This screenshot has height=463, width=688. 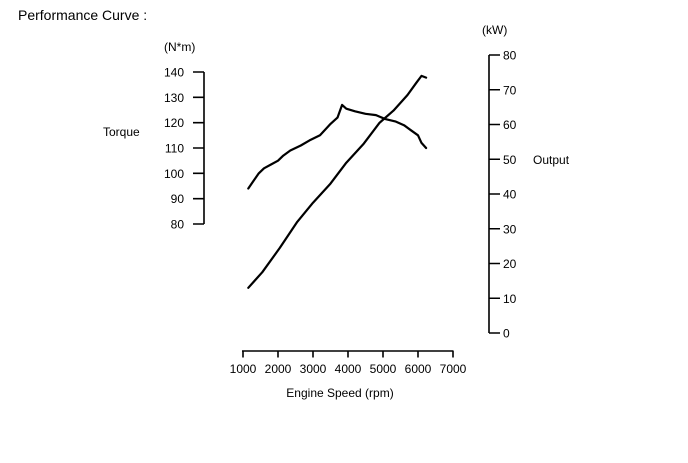 I want to click on left-axis-tick-label: 110, so click(x=174, y=149).